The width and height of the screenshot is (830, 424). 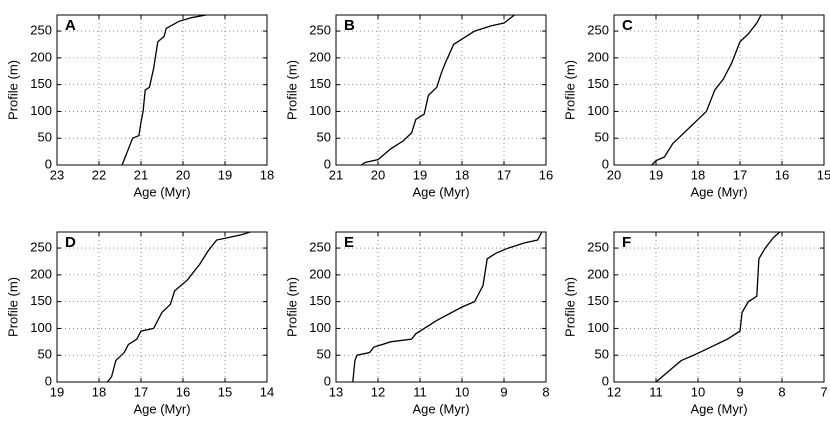 What do you see at coordinates (349, 25) in the screenshot?
I see `panel-title: B` at bounding box center [349, 25].